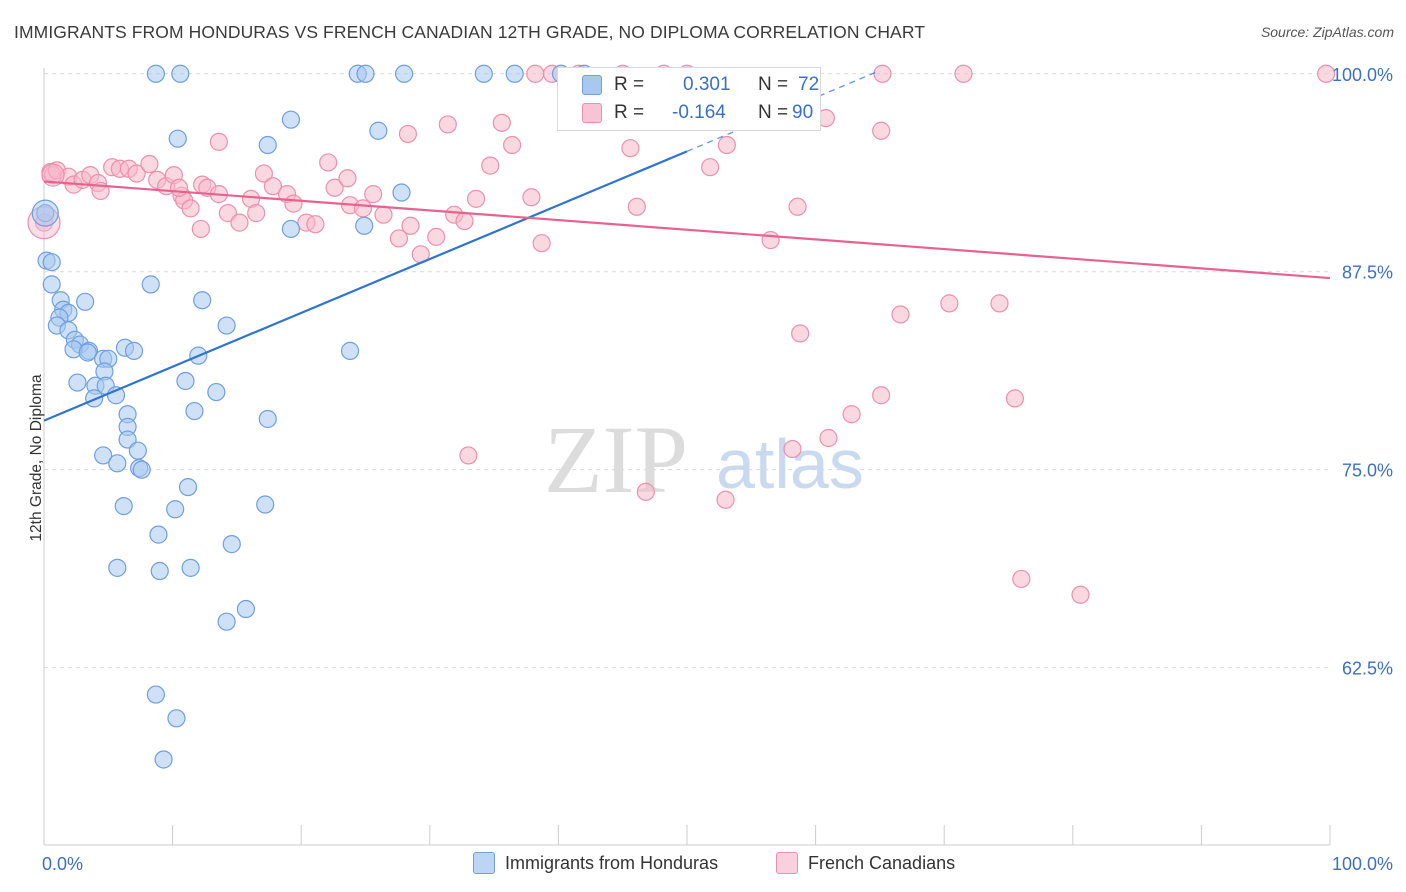 The height and width of the screenshot is (892, 1406). I want to click on legend-swatch-pink, so click(592, 113).